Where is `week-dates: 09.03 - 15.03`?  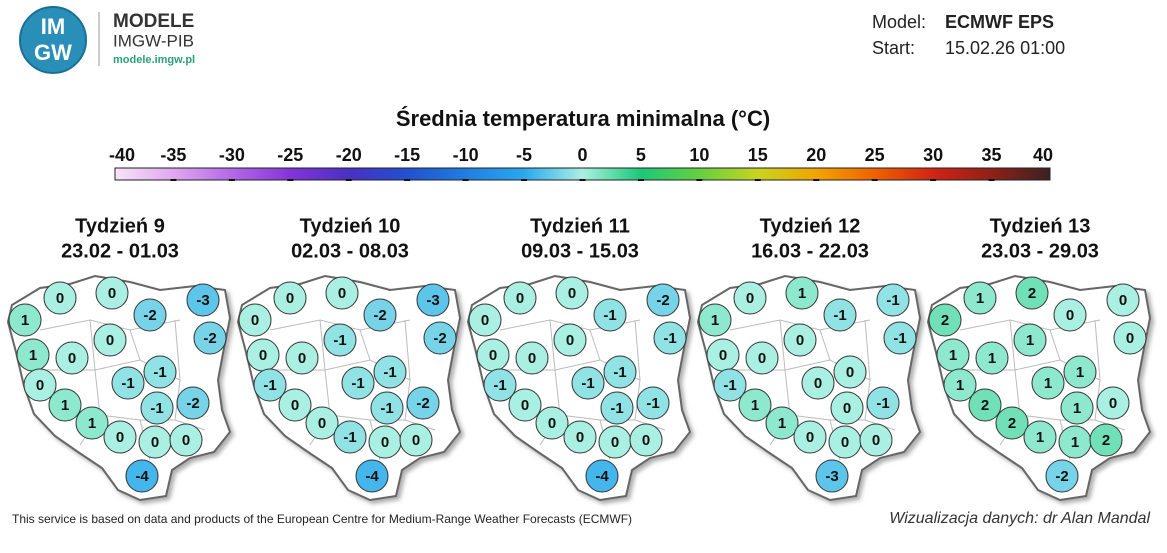
week-dates: 09.03 - 15.03 is located at coordinates (580, 251).